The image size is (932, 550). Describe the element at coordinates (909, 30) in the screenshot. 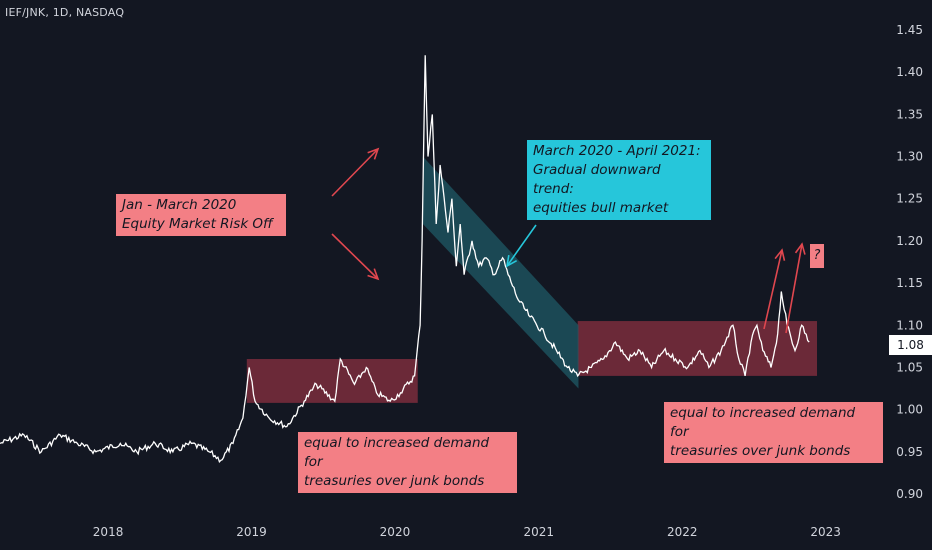

I see `y-tick-label: 1.45` at that location.